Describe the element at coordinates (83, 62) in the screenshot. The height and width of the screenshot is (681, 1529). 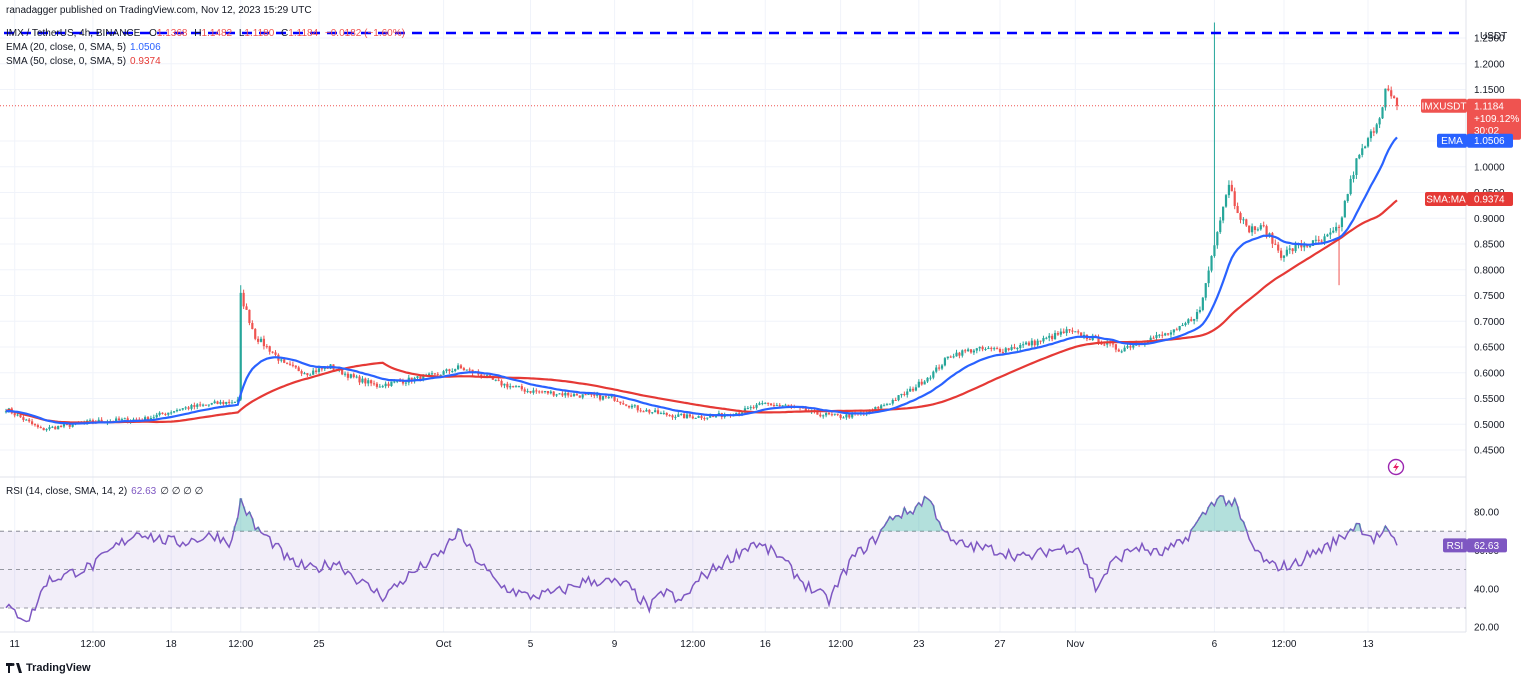
I see `sma-legend: SMA (50, close, 0, SMA, 5) 0.9374` at that location.